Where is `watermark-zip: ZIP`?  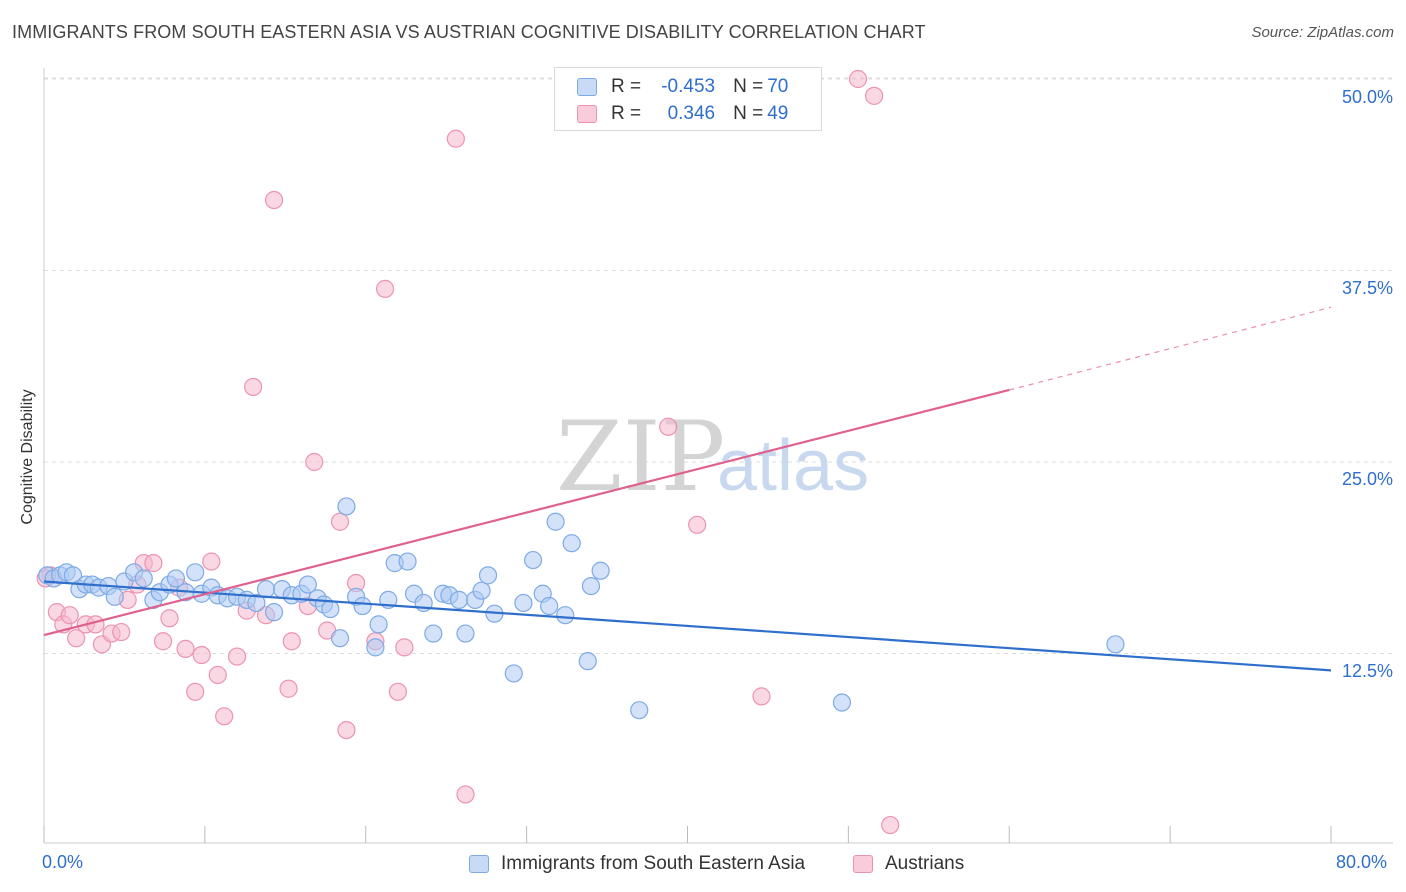
watermark-zip: ZIP is located at coordinates (640, 457).